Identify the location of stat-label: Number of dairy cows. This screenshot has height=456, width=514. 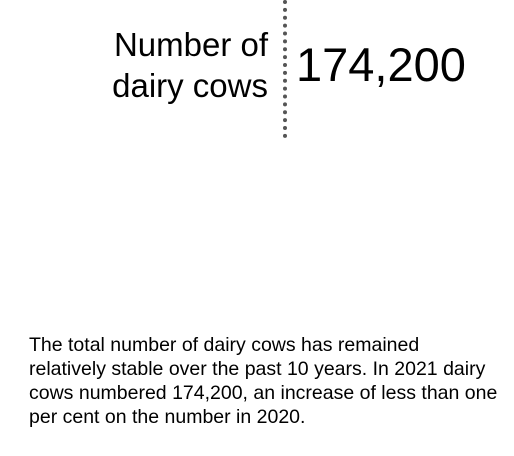
(190, 65).